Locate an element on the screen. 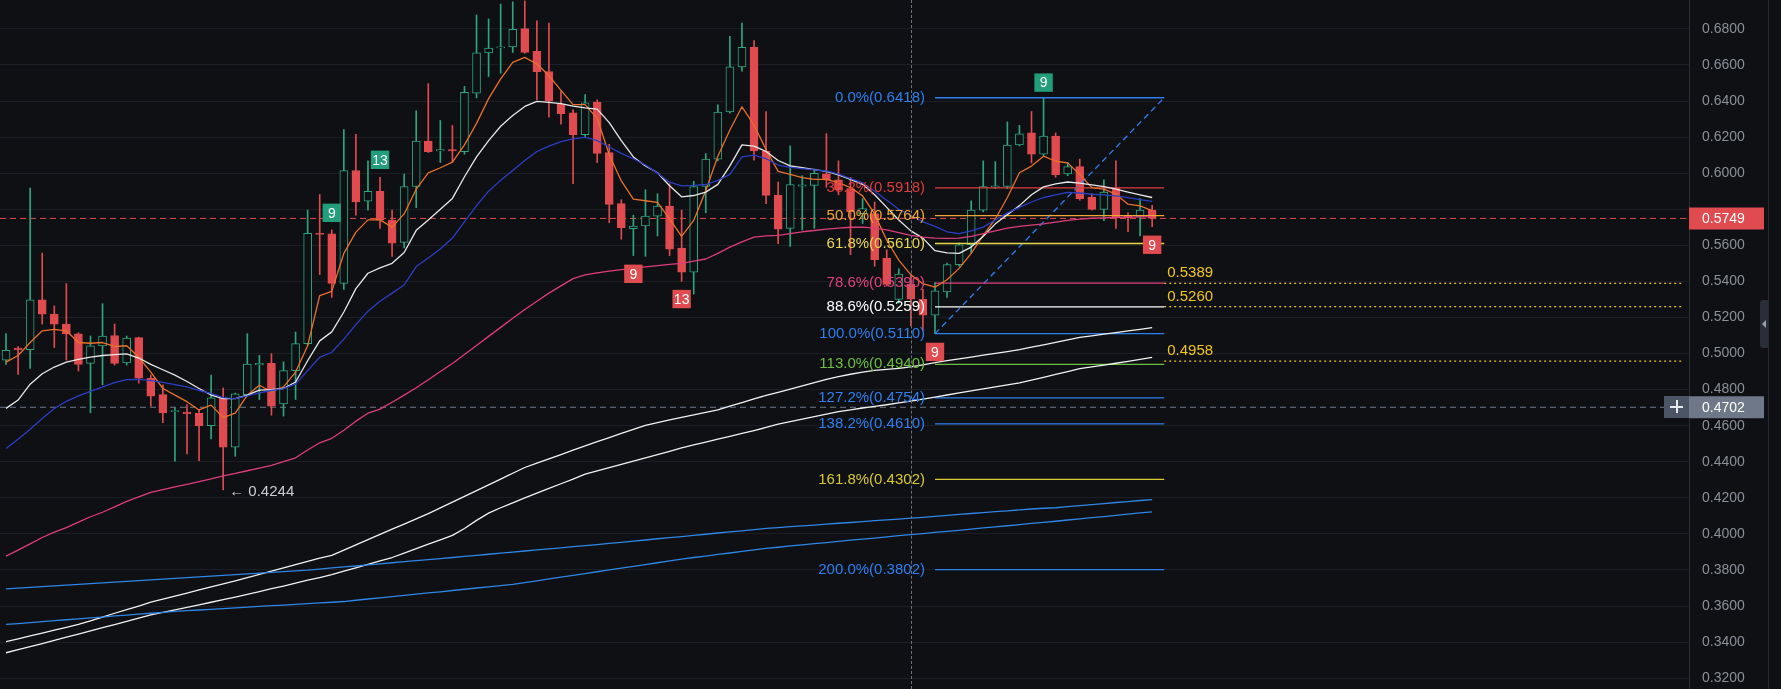  y-tick-label: 0.3600 is located at coordinates (1724, 604).